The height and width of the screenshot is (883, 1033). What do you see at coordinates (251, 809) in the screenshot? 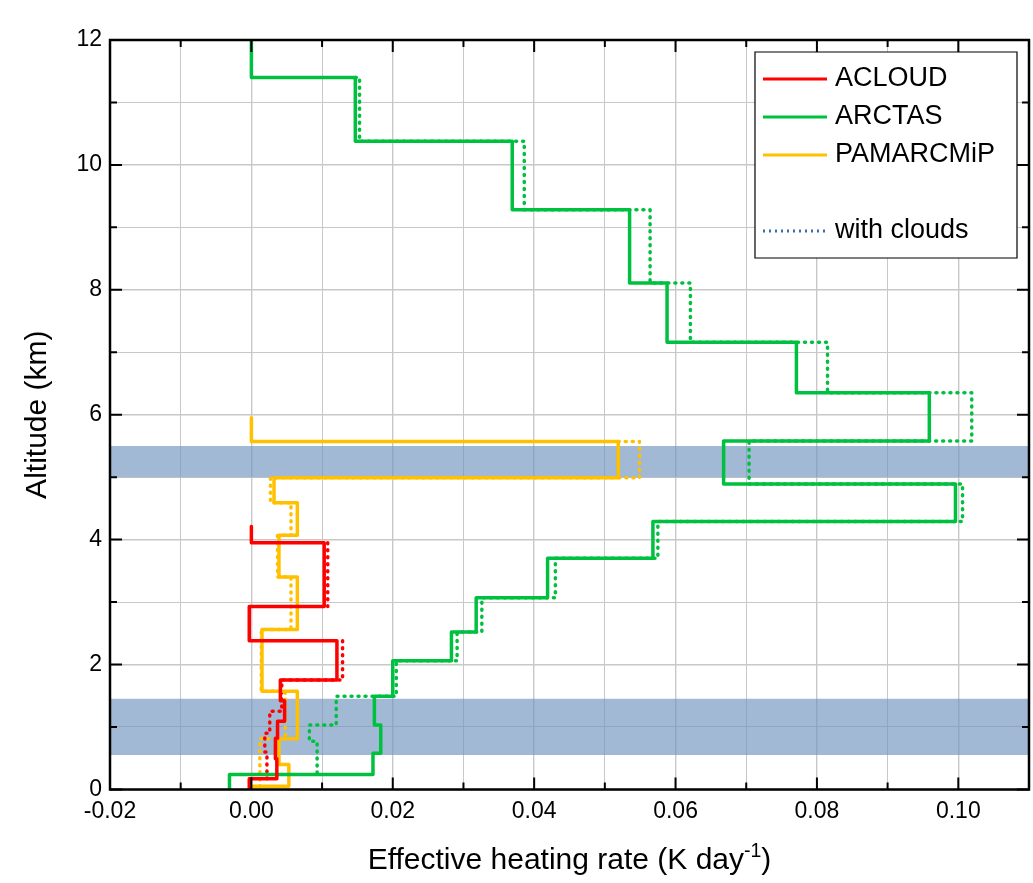
I see `x-tick-label: 0.00` at bounding box center [251, 809].